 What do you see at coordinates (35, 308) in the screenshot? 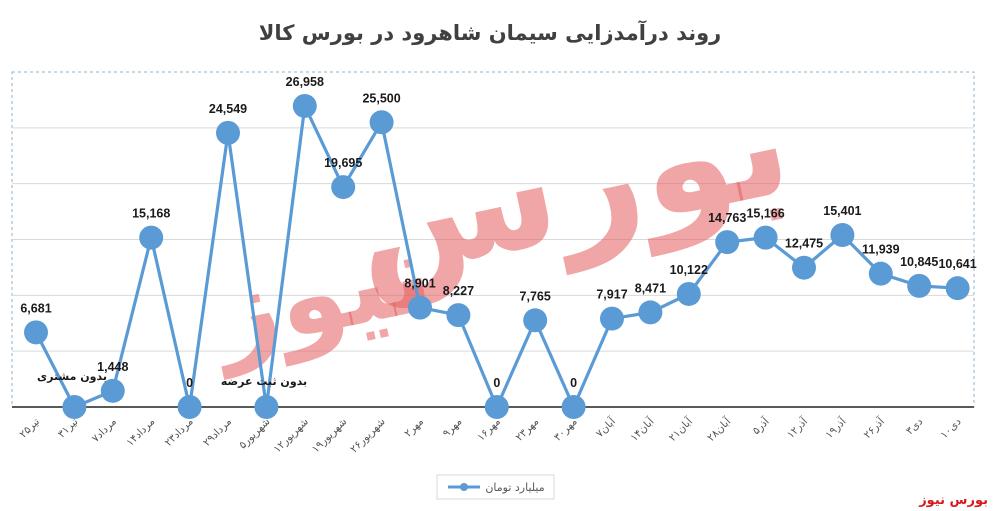
I see `data-label: 6,681` at bounding box center [35, 308].